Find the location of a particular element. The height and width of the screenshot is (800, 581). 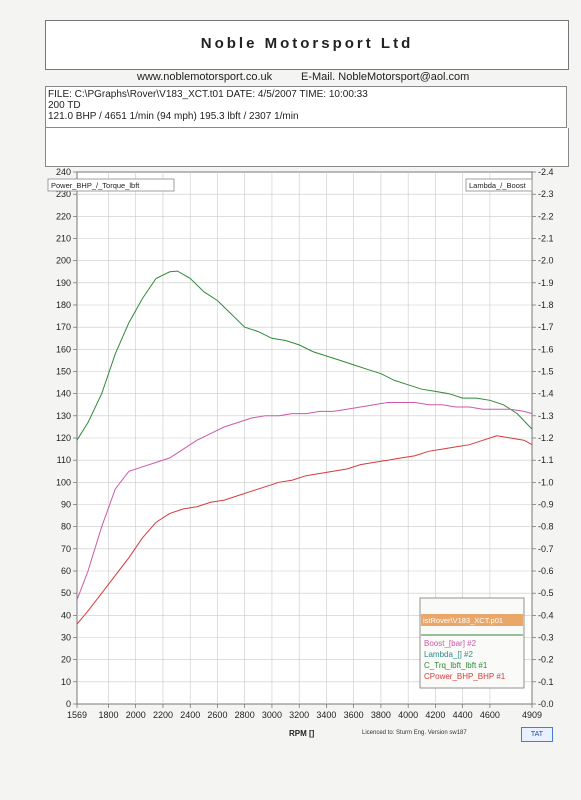

x-tick-label: 2600 is located at coordinates (217, 715).